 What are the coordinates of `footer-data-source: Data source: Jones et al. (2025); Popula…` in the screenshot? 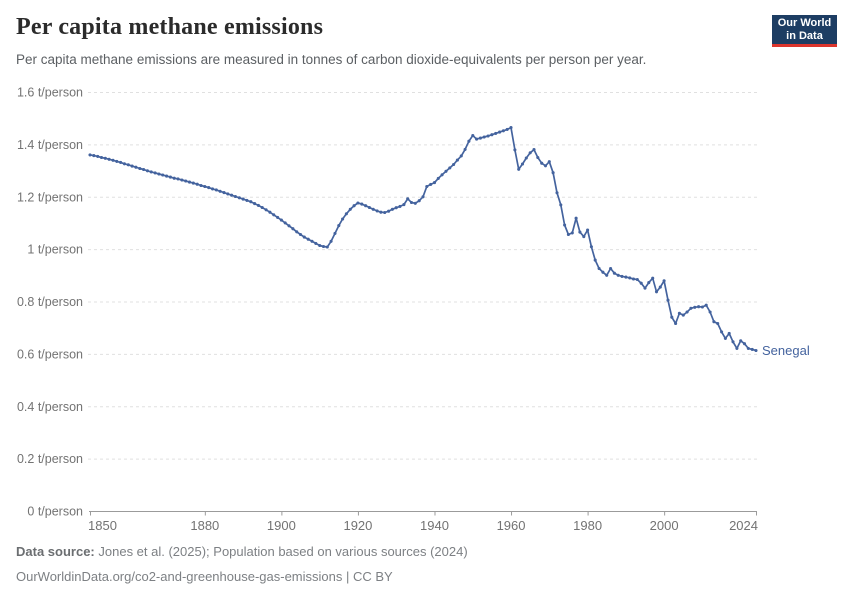 It's located at (242, 551).